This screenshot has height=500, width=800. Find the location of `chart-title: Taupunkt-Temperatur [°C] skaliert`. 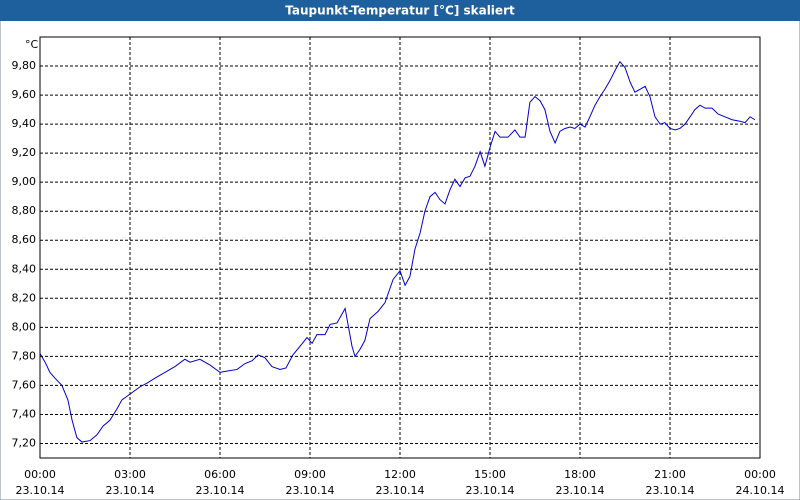

chart-title: Taupunkt-Temperatur [°C] skaliert is located at coordinates (400, 11).